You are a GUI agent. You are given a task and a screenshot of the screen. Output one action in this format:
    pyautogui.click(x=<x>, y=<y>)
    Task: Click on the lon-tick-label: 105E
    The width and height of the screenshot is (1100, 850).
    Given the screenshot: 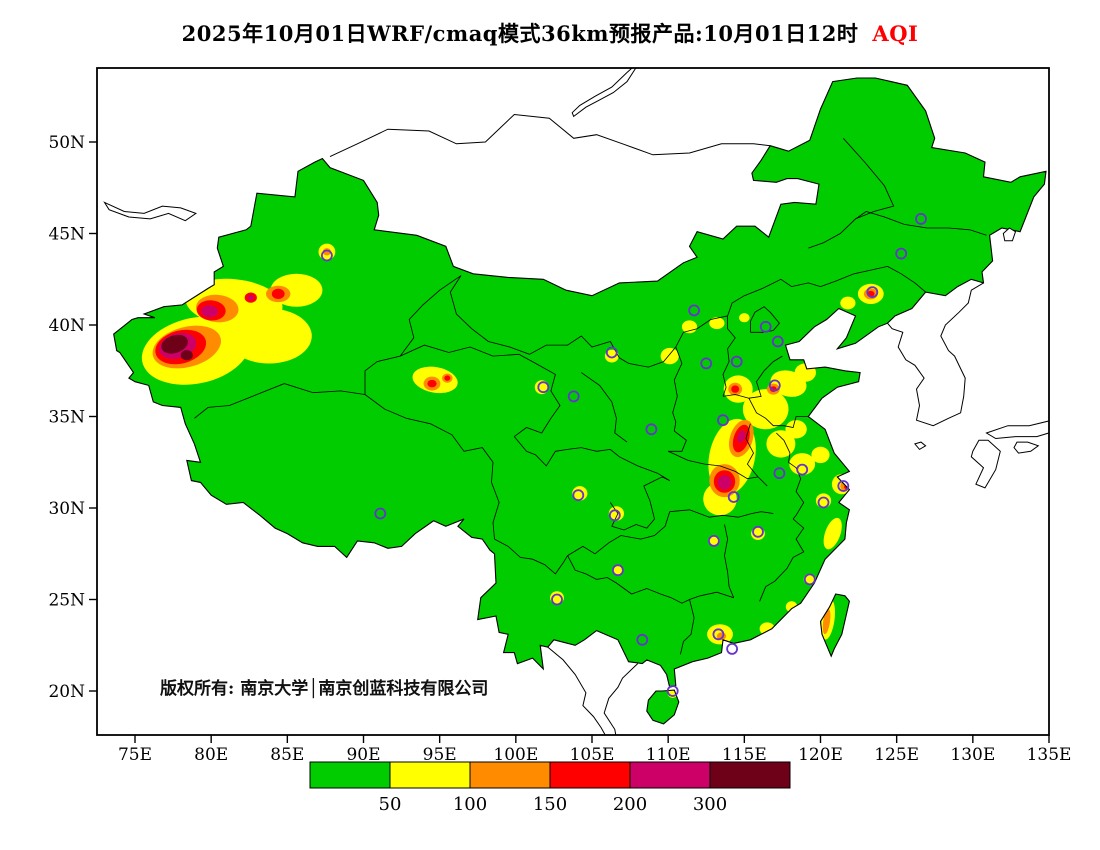 What is the action you would take?
    pyautogui.click(x=592, y=755)
    